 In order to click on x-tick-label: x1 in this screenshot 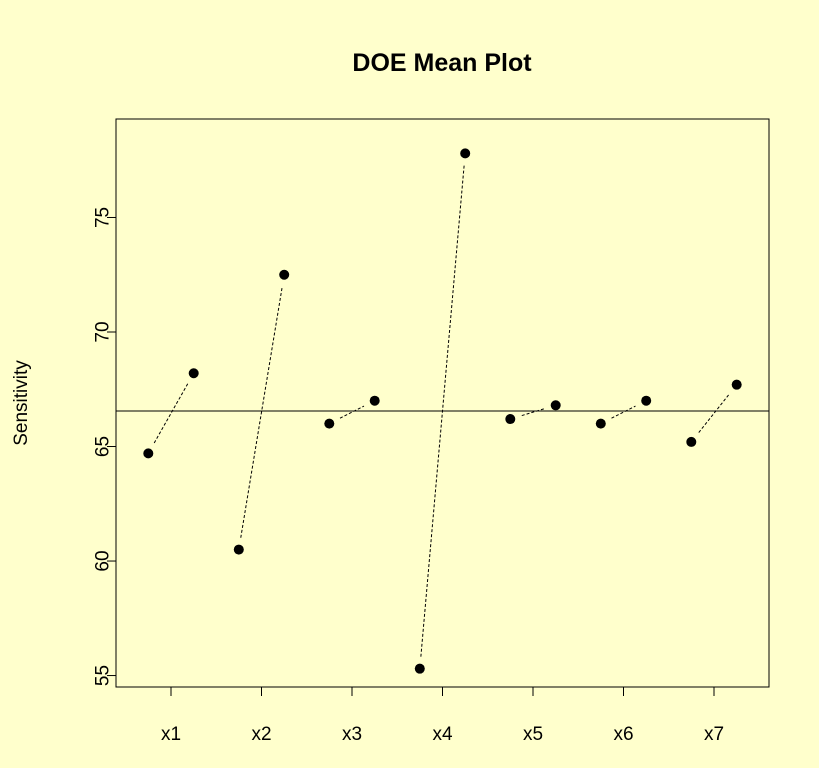, I will do `click(171, 734)`.